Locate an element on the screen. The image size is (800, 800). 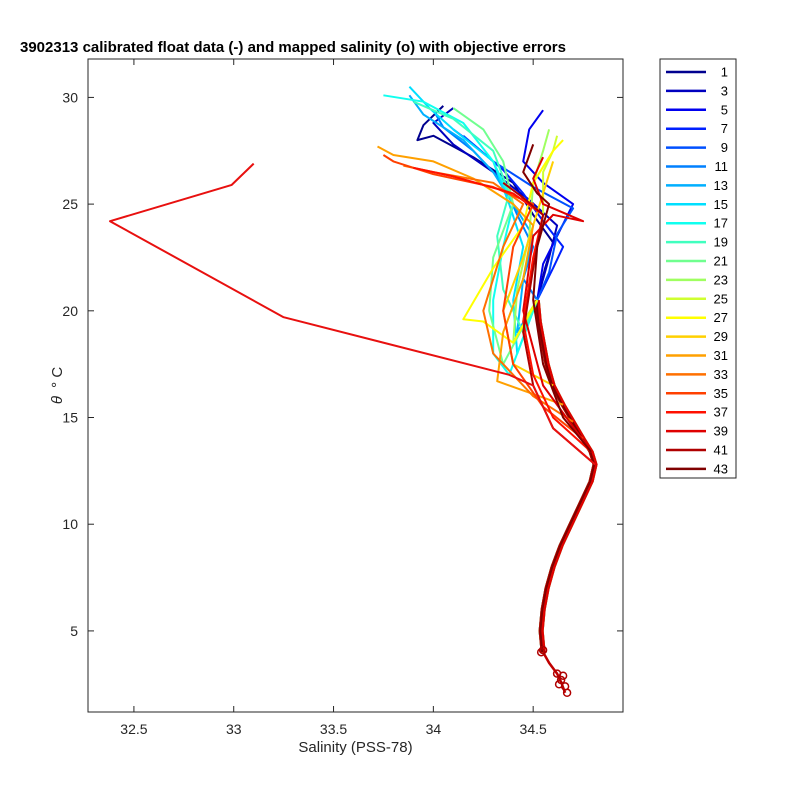
y-tick-label: 25 is located at coordinates (70, 204).